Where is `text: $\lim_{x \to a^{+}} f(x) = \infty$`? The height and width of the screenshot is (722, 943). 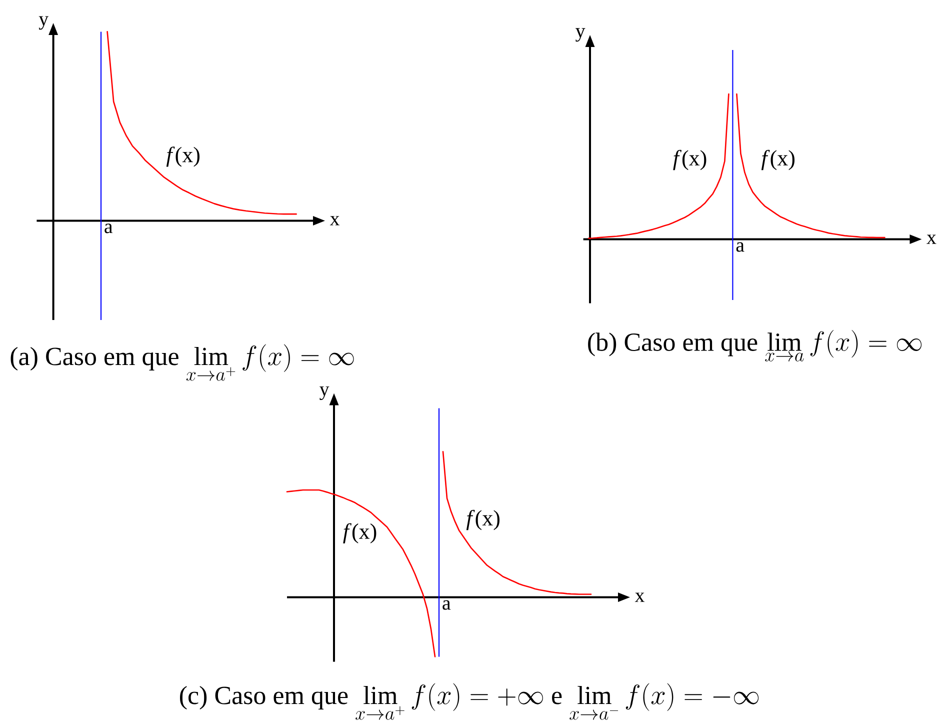 text: $\lim_{x \to a^{+}} f(x) = \infty$ is located at coordinates (270, 362).